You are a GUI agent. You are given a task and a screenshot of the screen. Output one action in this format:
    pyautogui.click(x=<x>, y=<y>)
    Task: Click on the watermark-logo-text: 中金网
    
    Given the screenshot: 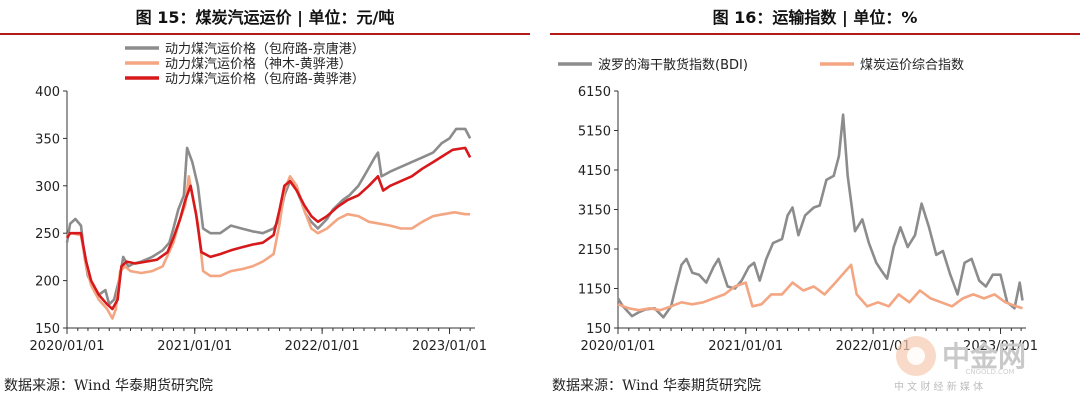 What is the action you would take?
    pyautogui.click(x=984, y=356)
    